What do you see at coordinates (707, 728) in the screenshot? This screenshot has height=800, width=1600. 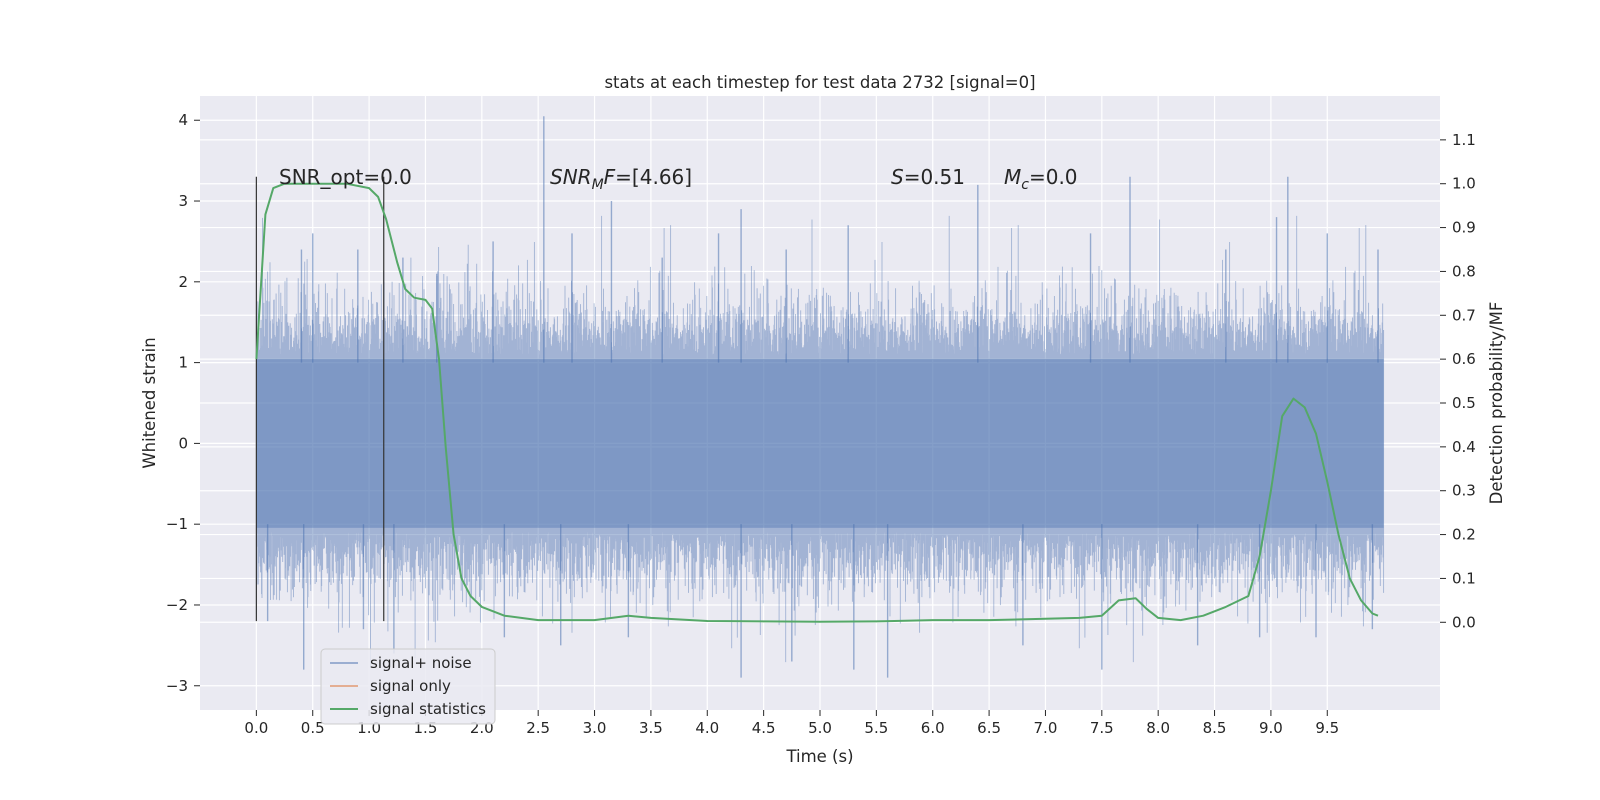 I see `x-tick-label: 4.0` at bounding box center [707, 728].